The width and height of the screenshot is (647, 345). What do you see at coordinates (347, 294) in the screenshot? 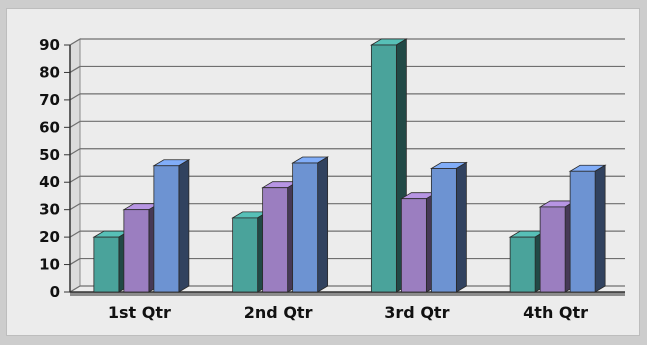
I see `floor` at bounding box center [347, 294].